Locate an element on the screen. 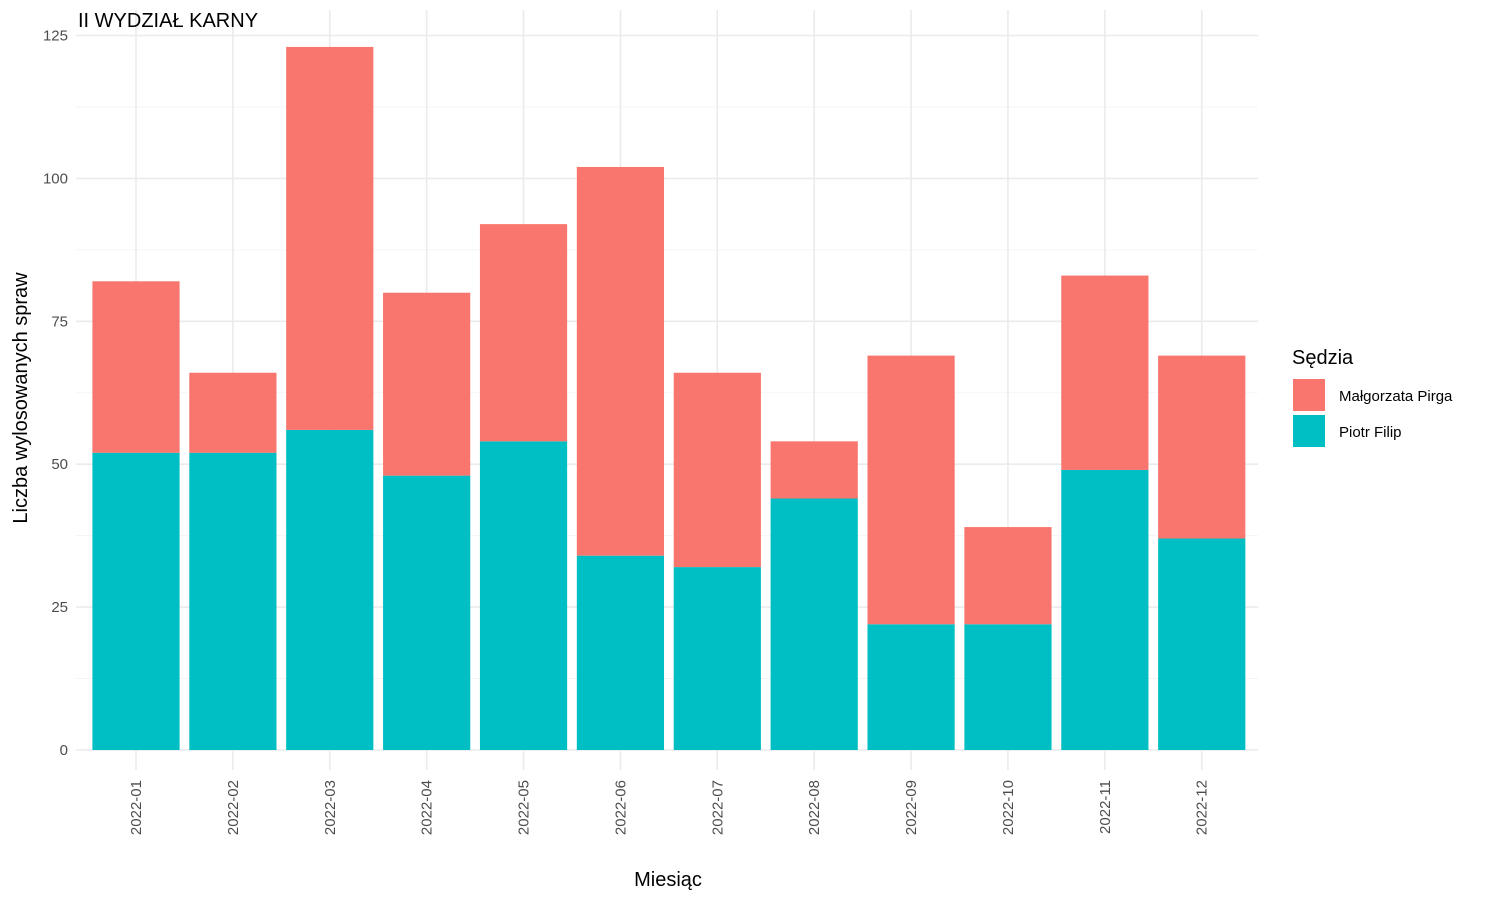 This screenshot has height=900, width=1500. x-tick-label: 2022-08 is located at coordinates (814, 807).